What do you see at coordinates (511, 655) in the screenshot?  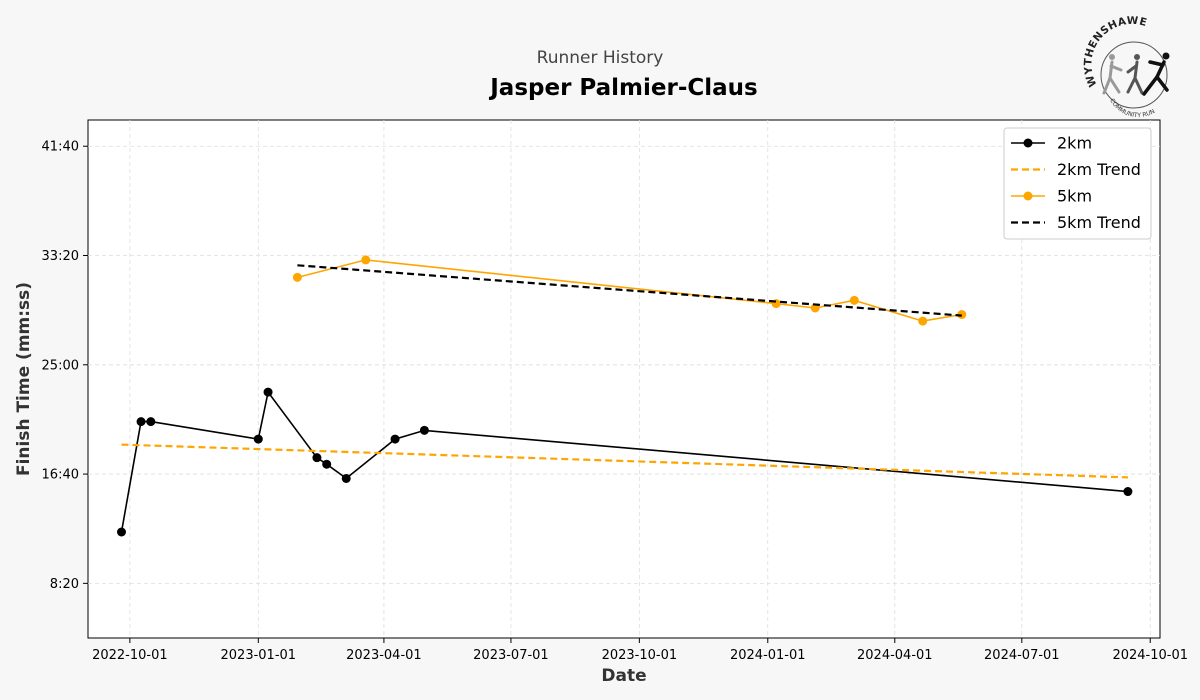 I see `x-tick-label: 2023-07-01` at bounding box center [511, 655].